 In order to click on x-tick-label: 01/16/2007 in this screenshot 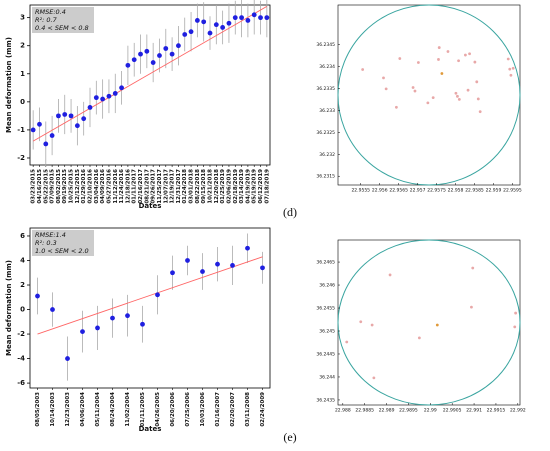, I will do `click(218, 409)`.